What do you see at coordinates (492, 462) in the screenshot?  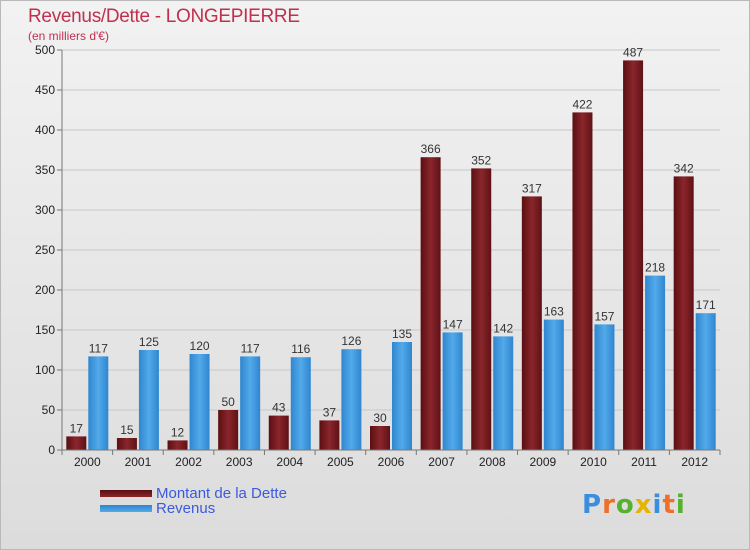 I see `x-tick-label: 2008` at bounding box center [492, 462].